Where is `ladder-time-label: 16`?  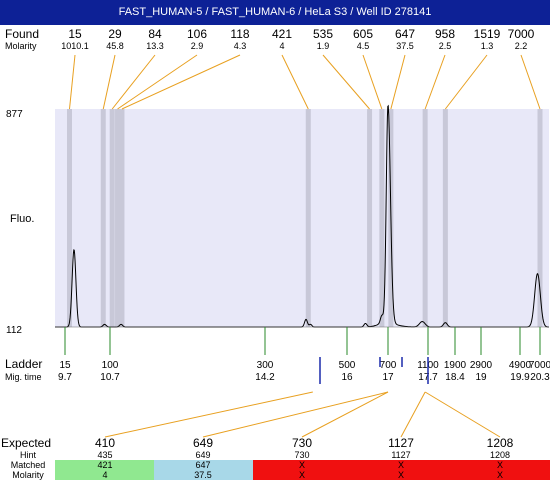 ladder-time-label: 16 is located at coordinates (347, 377).